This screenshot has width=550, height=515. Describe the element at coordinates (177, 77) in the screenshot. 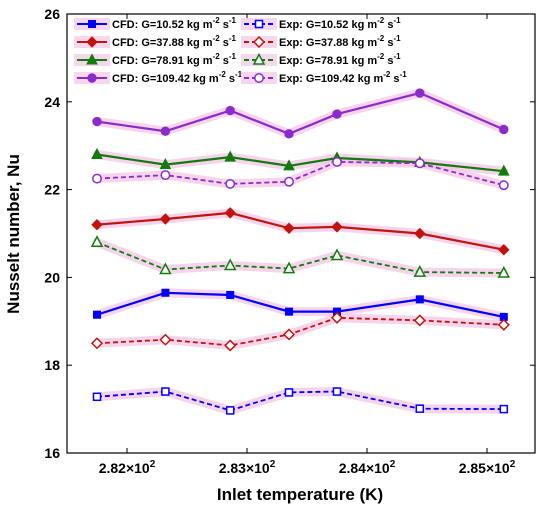

I see `legend-label: CFD: G=109.42 kg m-2 s-1` at that location.